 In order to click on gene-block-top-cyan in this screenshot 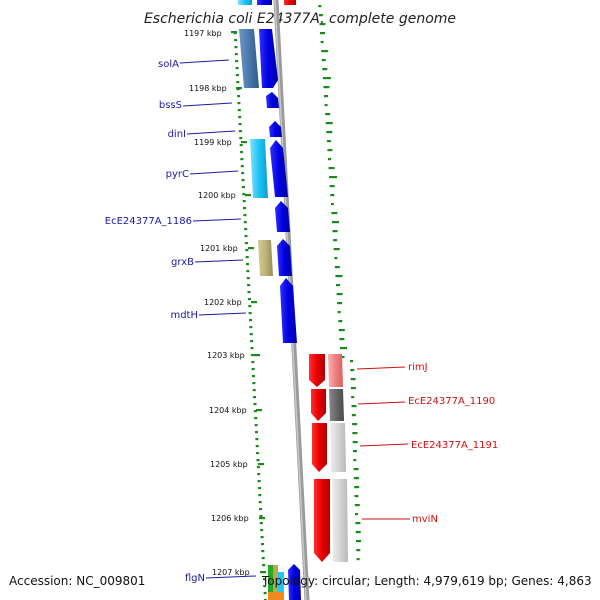, I will do `click(245, 2)`.